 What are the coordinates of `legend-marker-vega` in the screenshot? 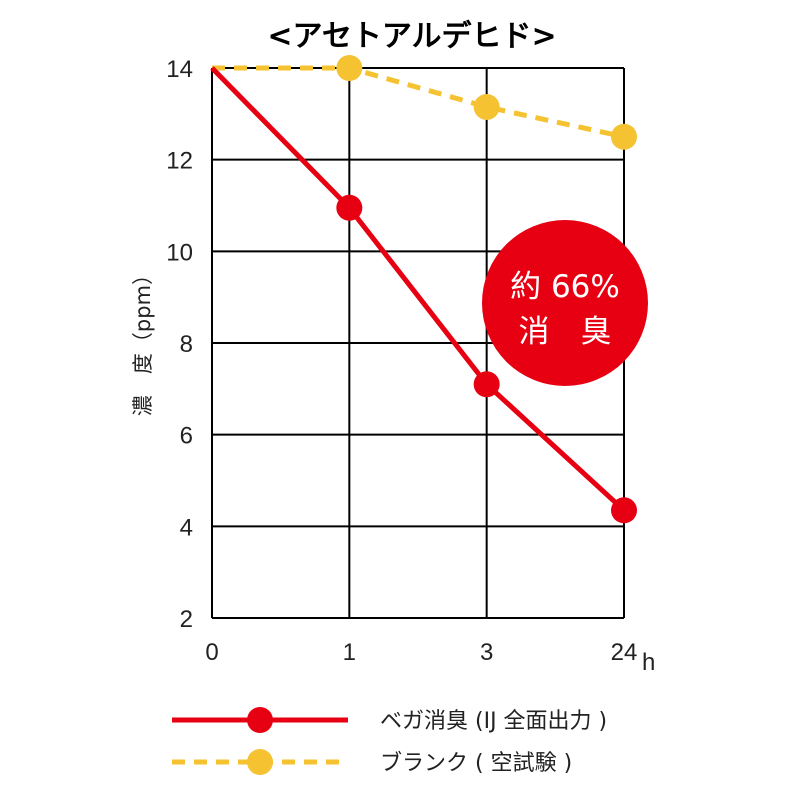 It's located at (260, 720).